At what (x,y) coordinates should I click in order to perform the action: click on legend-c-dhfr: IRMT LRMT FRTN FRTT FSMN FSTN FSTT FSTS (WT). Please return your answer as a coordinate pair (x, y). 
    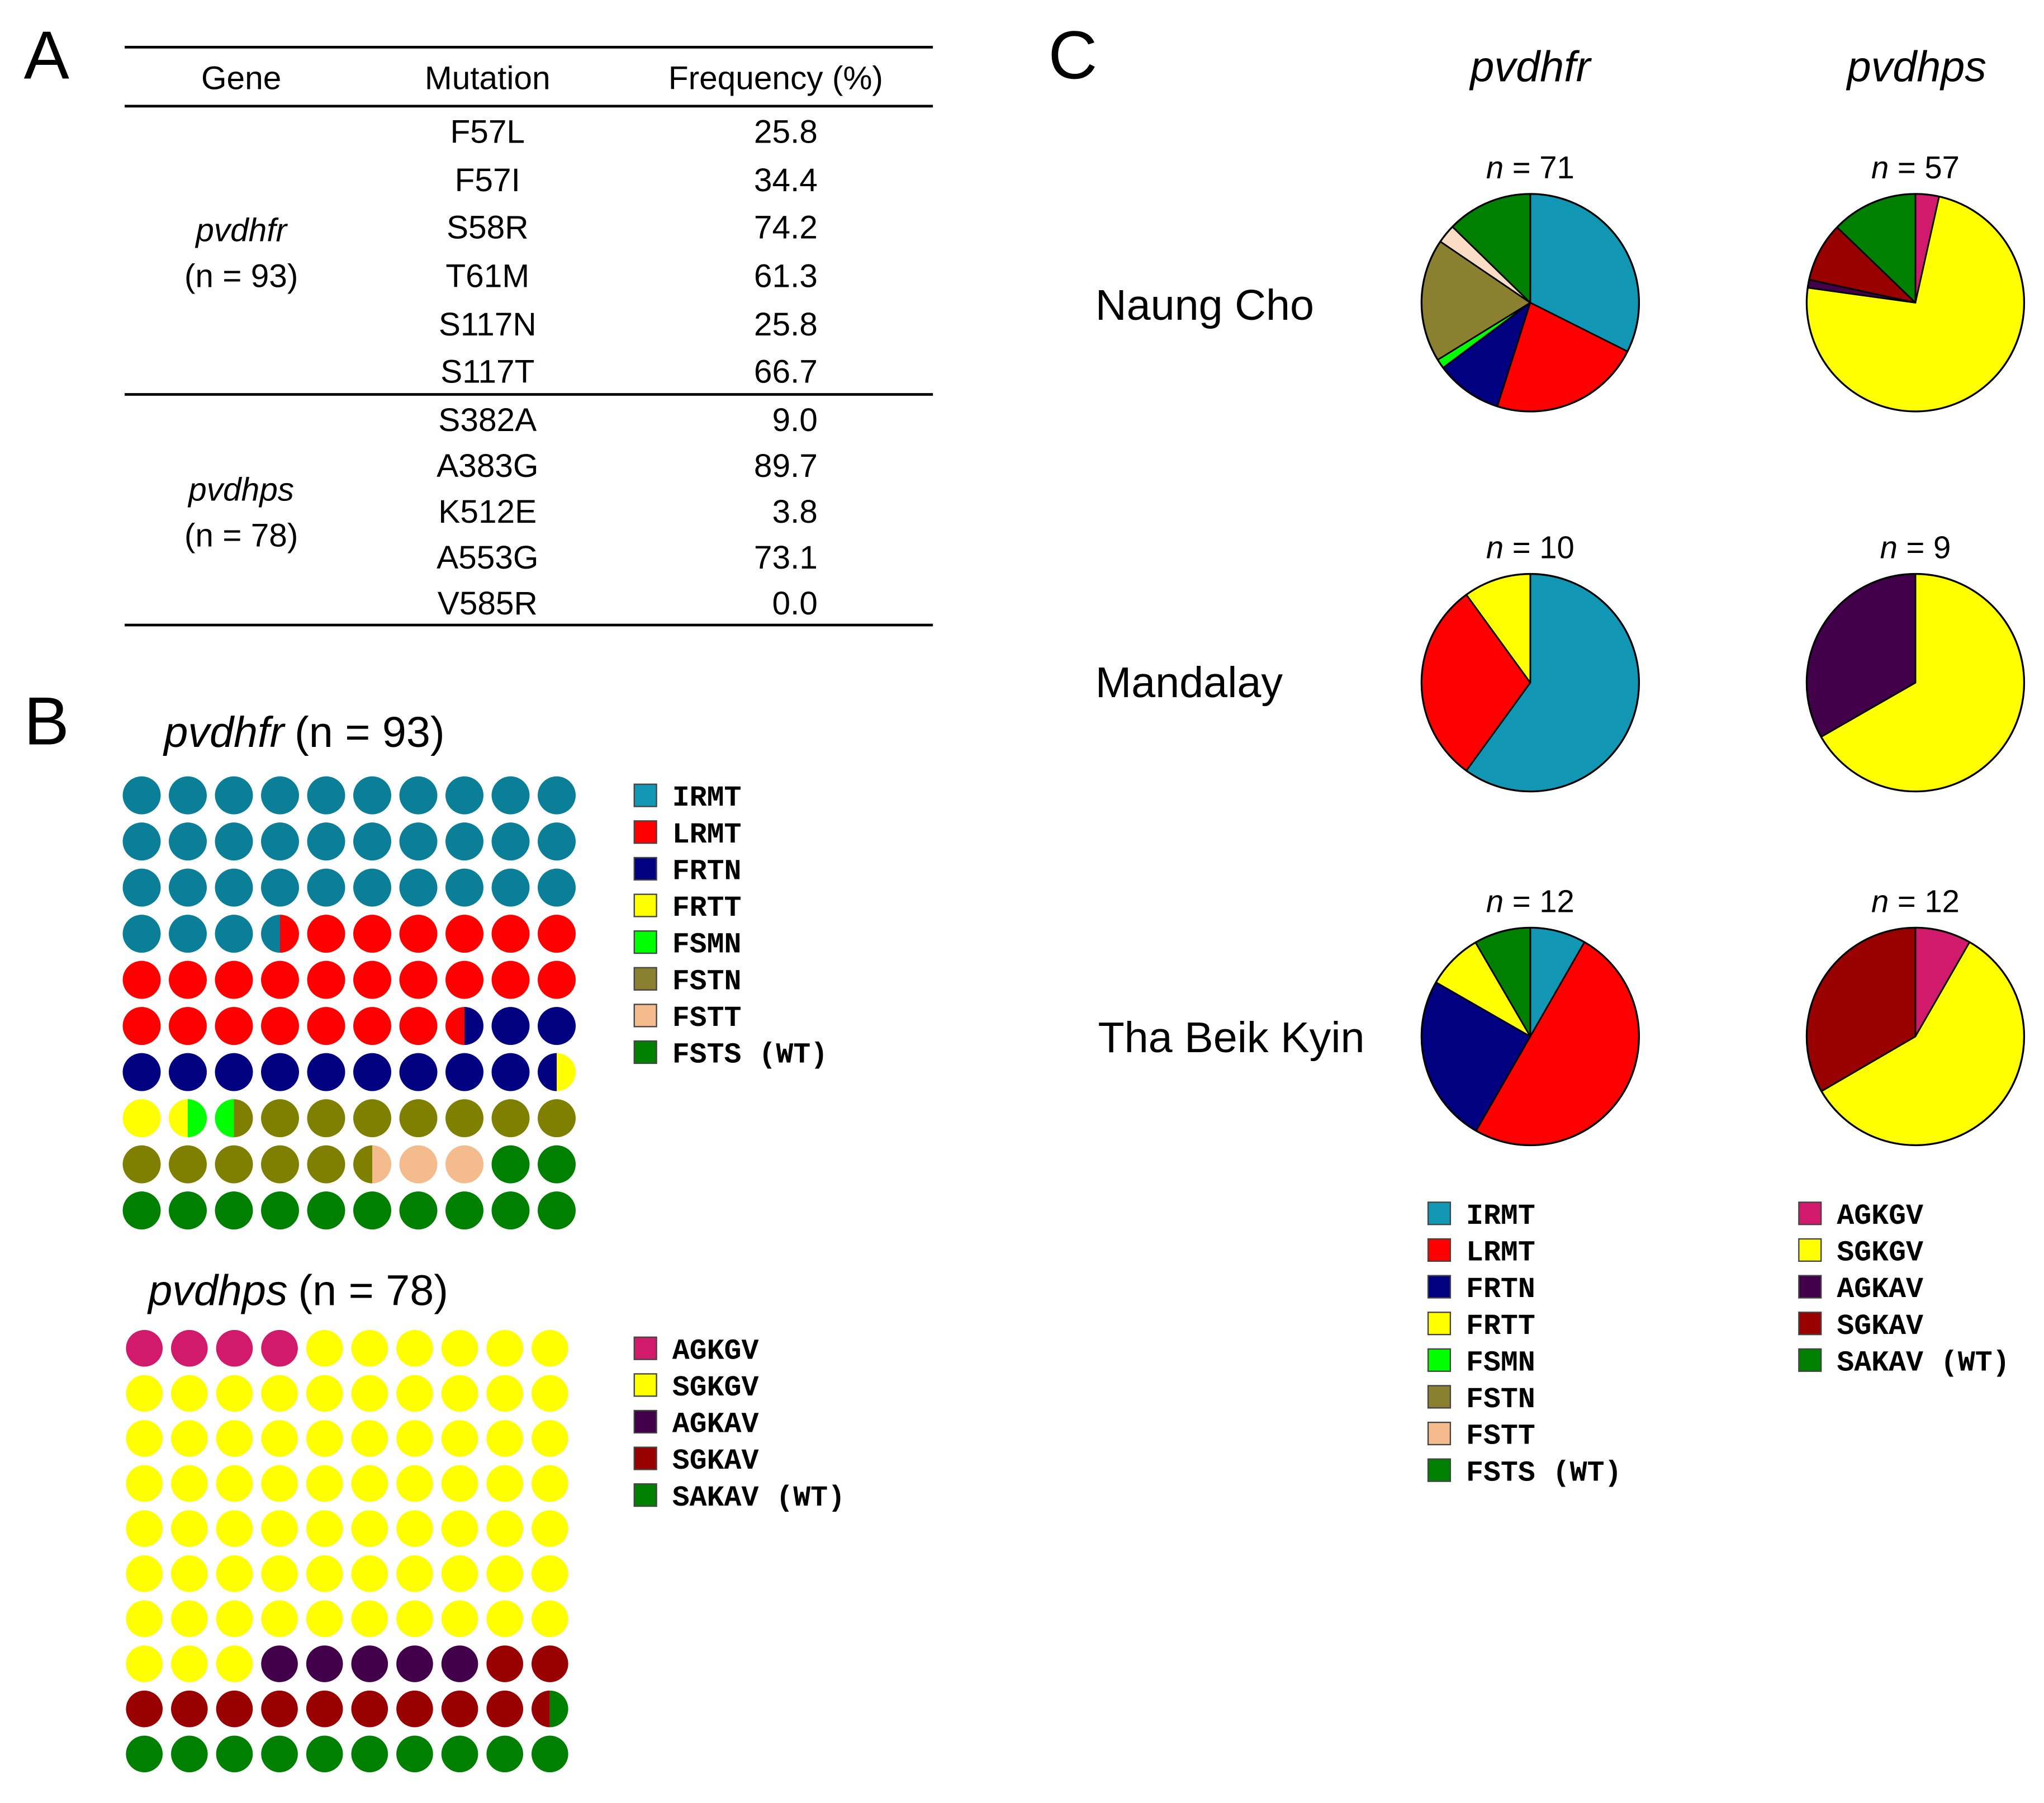
    Looking at the image, I should click on (1524, 1344).